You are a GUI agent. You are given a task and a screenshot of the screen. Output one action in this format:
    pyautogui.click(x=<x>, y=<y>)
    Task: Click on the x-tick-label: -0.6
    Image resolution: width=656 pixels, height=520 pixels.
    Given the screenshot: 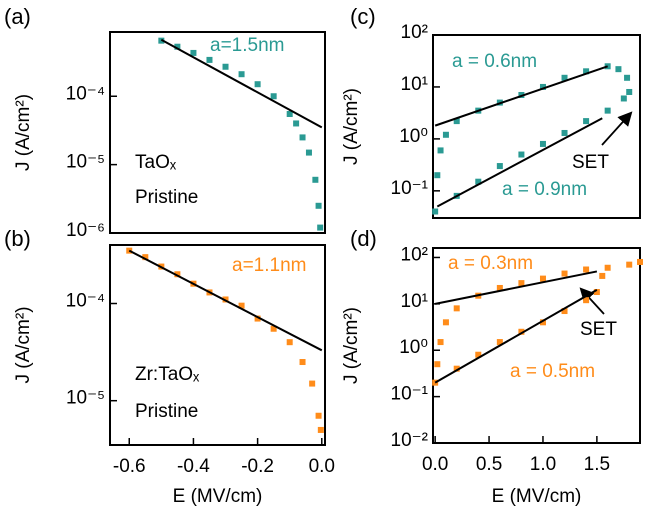 What is the action you would take?
    pyautogui.click(x=129, y=466)
    